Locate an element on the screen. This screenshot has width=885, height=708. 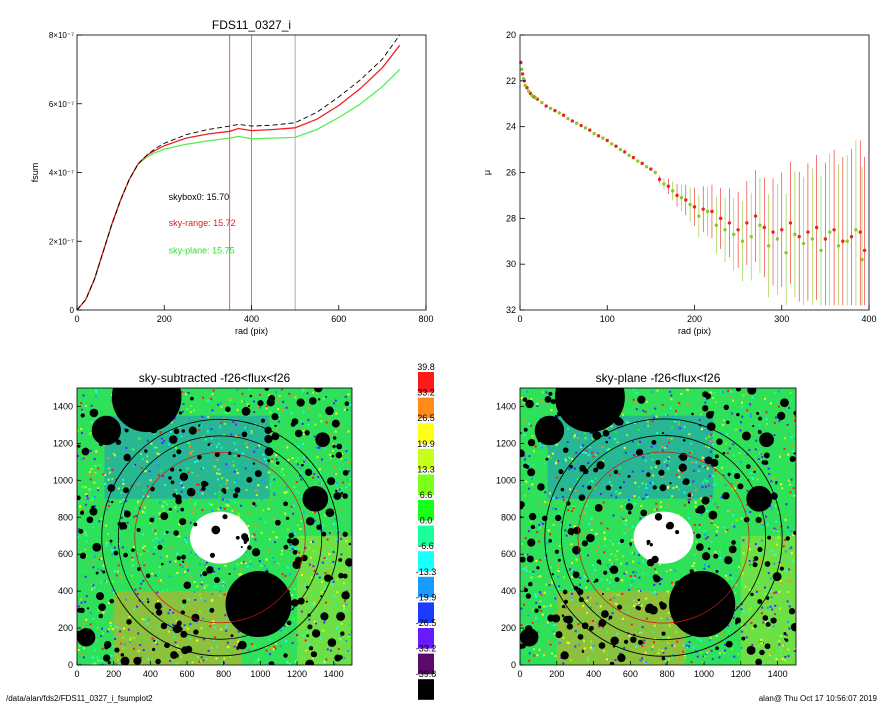
img2-ytick-label-6: 1200 is located at coordinates (63, 443).